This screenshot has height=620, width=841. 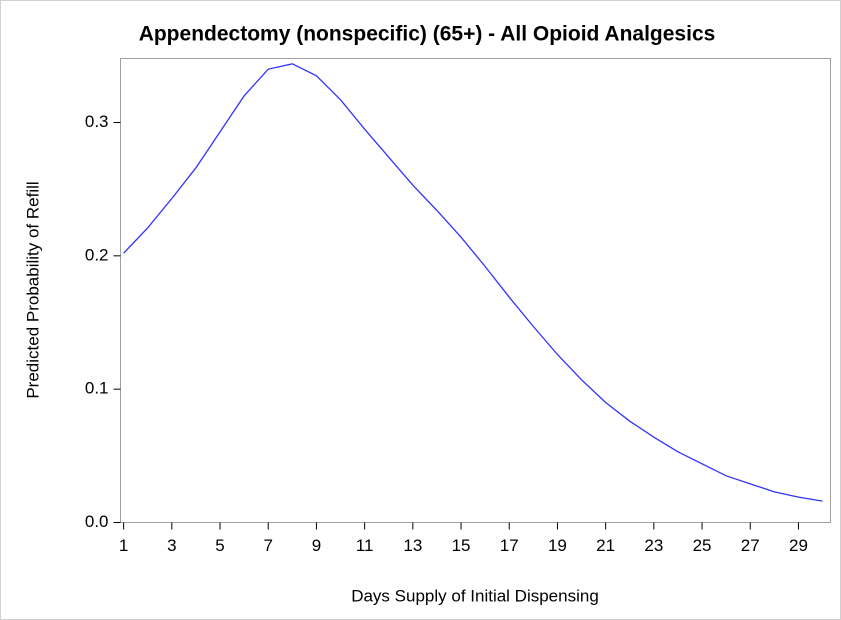 I want to click on x-tick-label: 17, so click(x=509, y=545).